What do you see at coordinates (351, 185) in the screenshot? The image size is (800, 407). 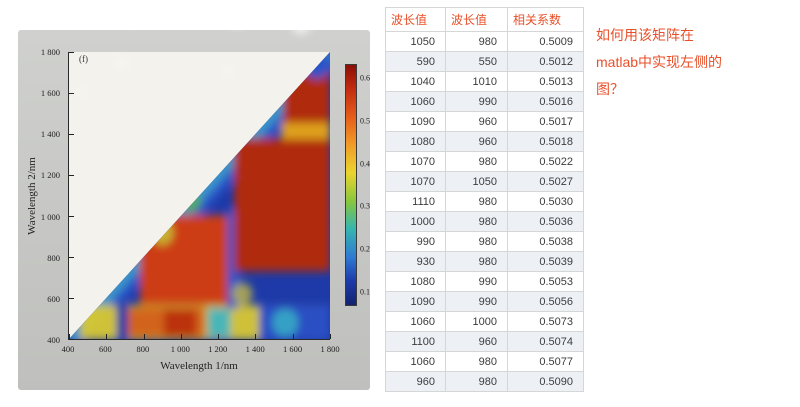 I see `colorbar` at bounding box center [351, 185].